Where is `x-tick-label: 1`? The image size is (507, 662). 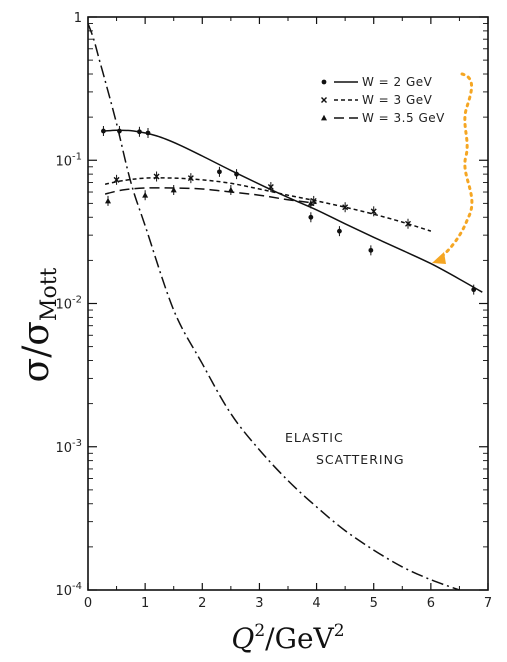 x-tick-label: 1 is located at coordinates (145, 603).